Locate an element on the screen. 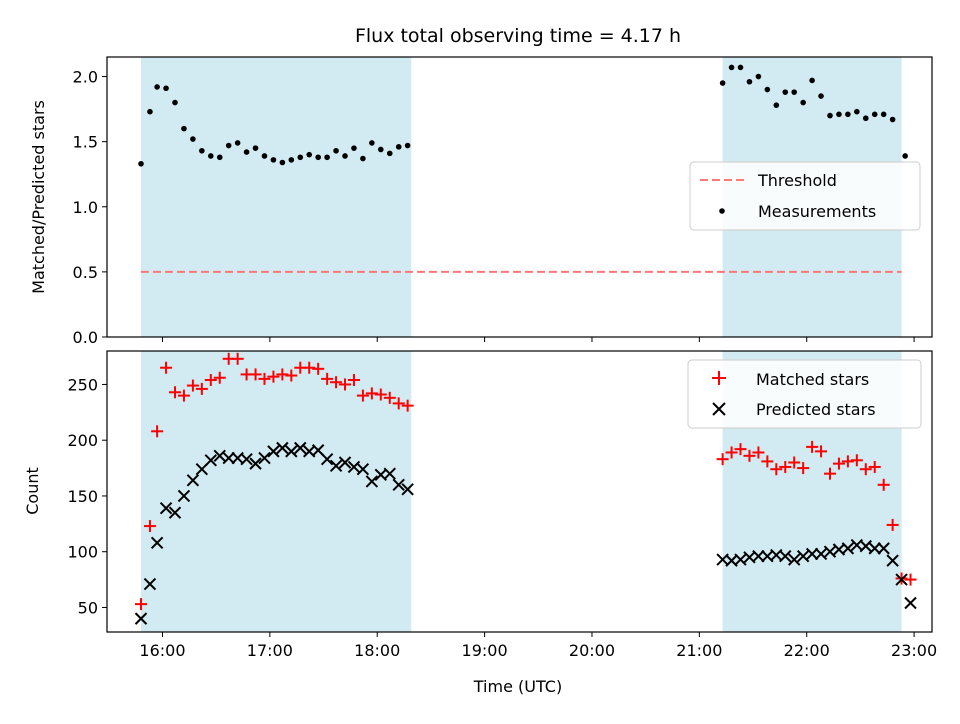  y-tick-label: 1.0 is located at coordinates (85, 207).